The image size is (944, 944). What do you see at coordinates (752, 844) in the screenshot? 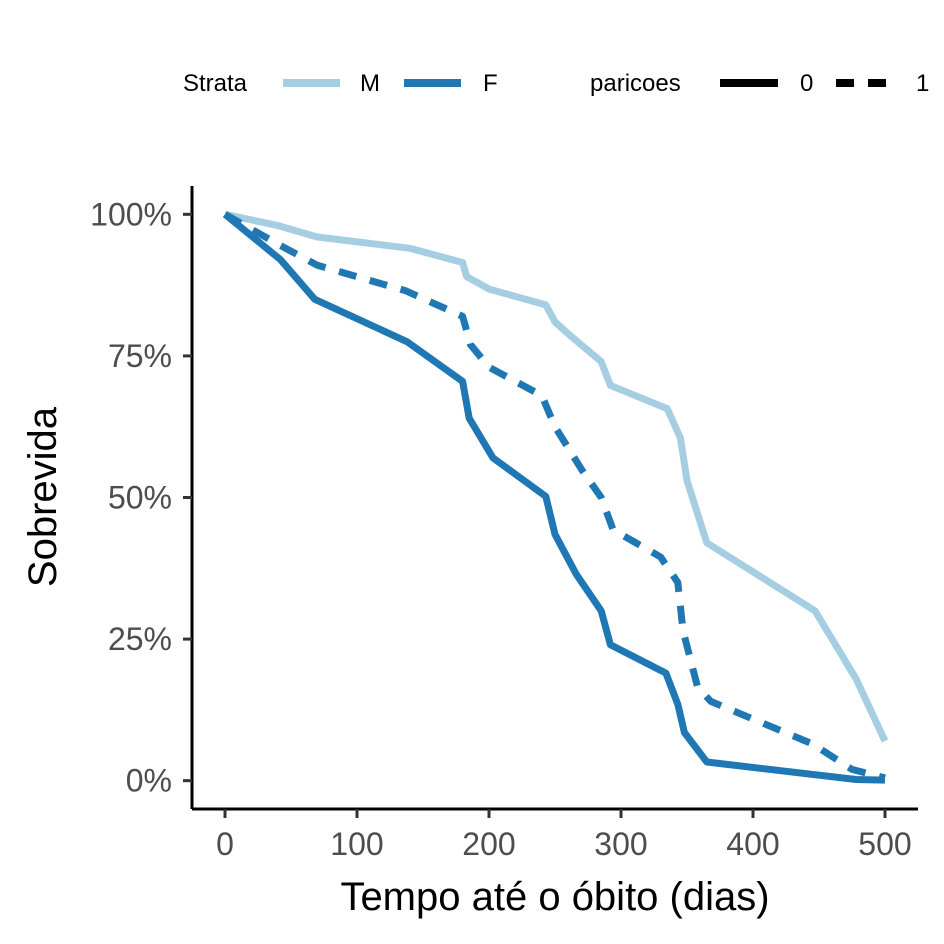
I see `x-tick-label: 400` at bounding box center [752, 844].